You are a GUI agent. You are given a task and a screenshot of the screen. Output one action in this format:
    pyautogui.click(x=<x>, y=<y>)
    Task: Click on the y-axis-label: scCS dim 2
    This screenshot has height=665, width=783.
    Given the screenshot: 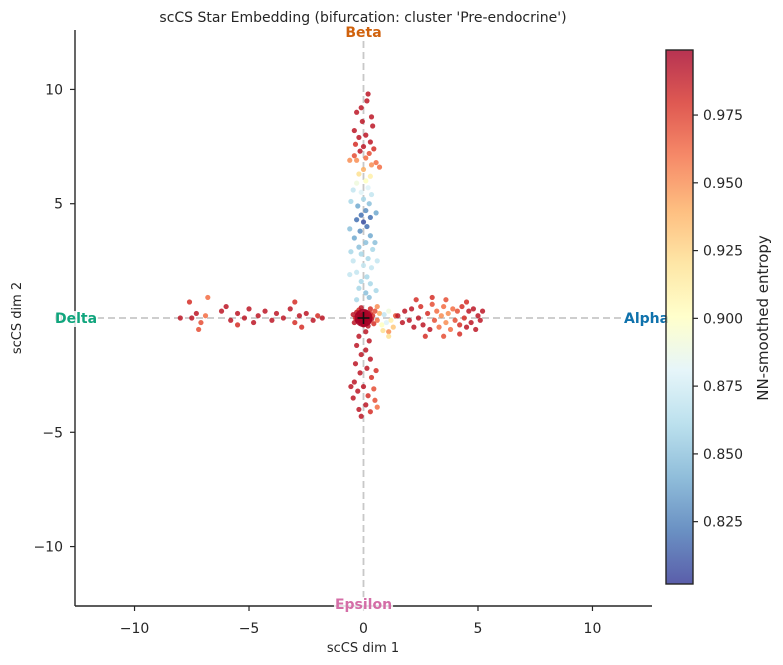 What is the action you would take?
    pyautogui.click(x=17, y=318)
    